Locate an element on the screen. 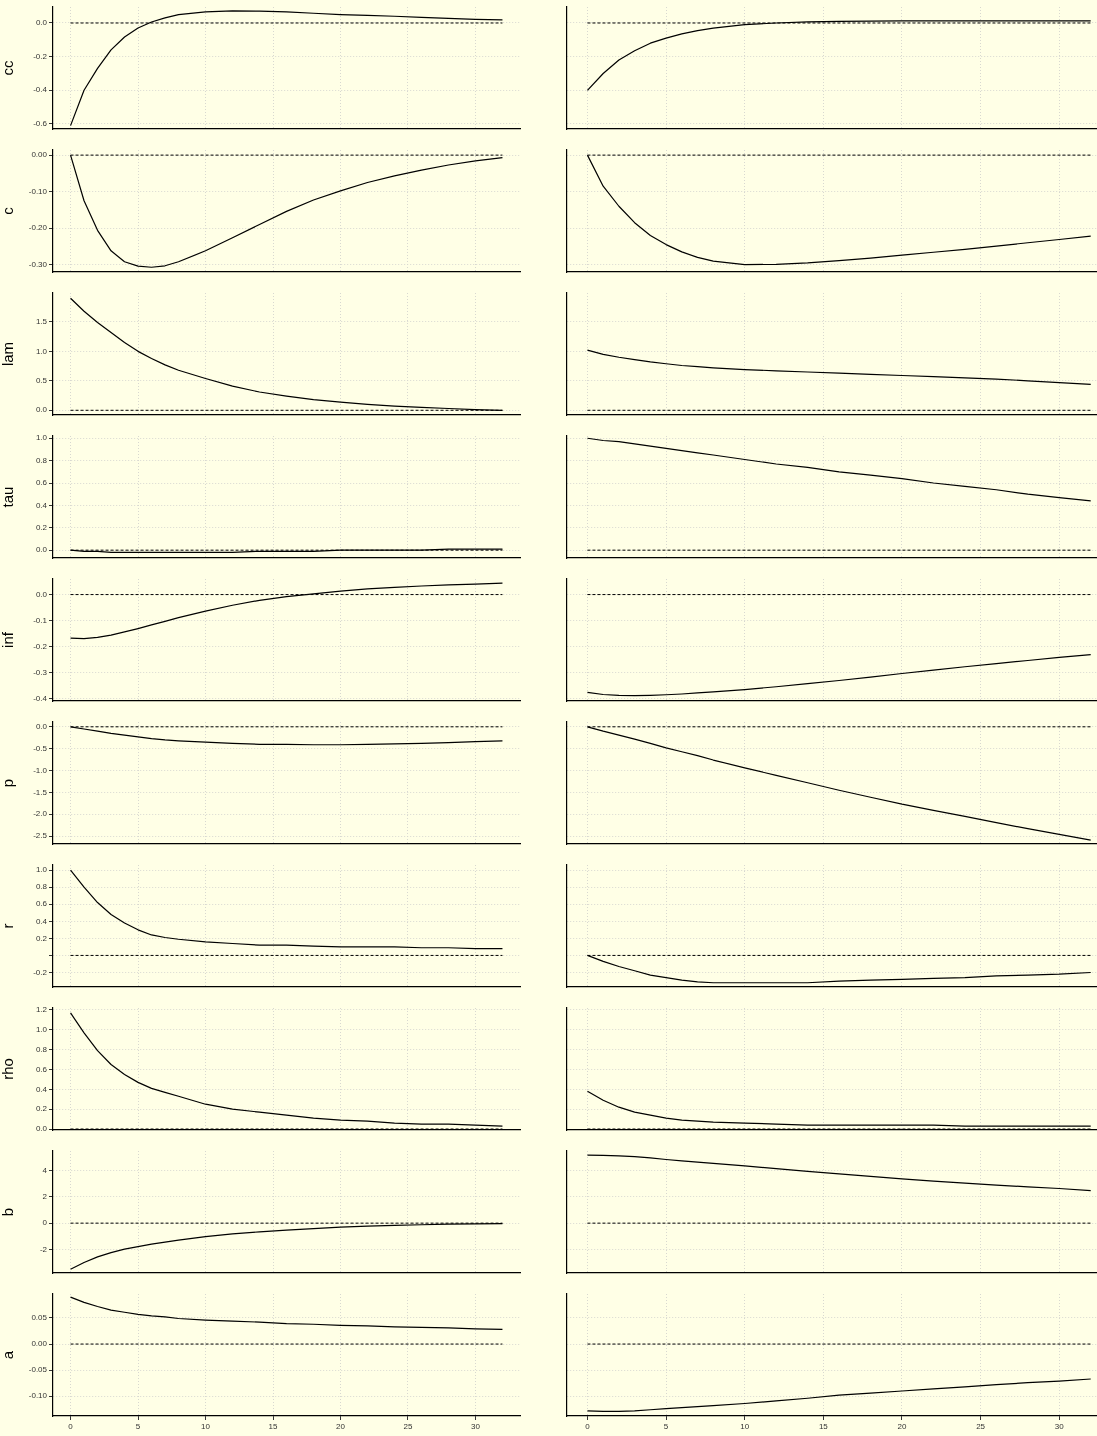 The width and height of the screenshot is (1097, 1436). y-axis-title: r is located at coordinates (8, 926).